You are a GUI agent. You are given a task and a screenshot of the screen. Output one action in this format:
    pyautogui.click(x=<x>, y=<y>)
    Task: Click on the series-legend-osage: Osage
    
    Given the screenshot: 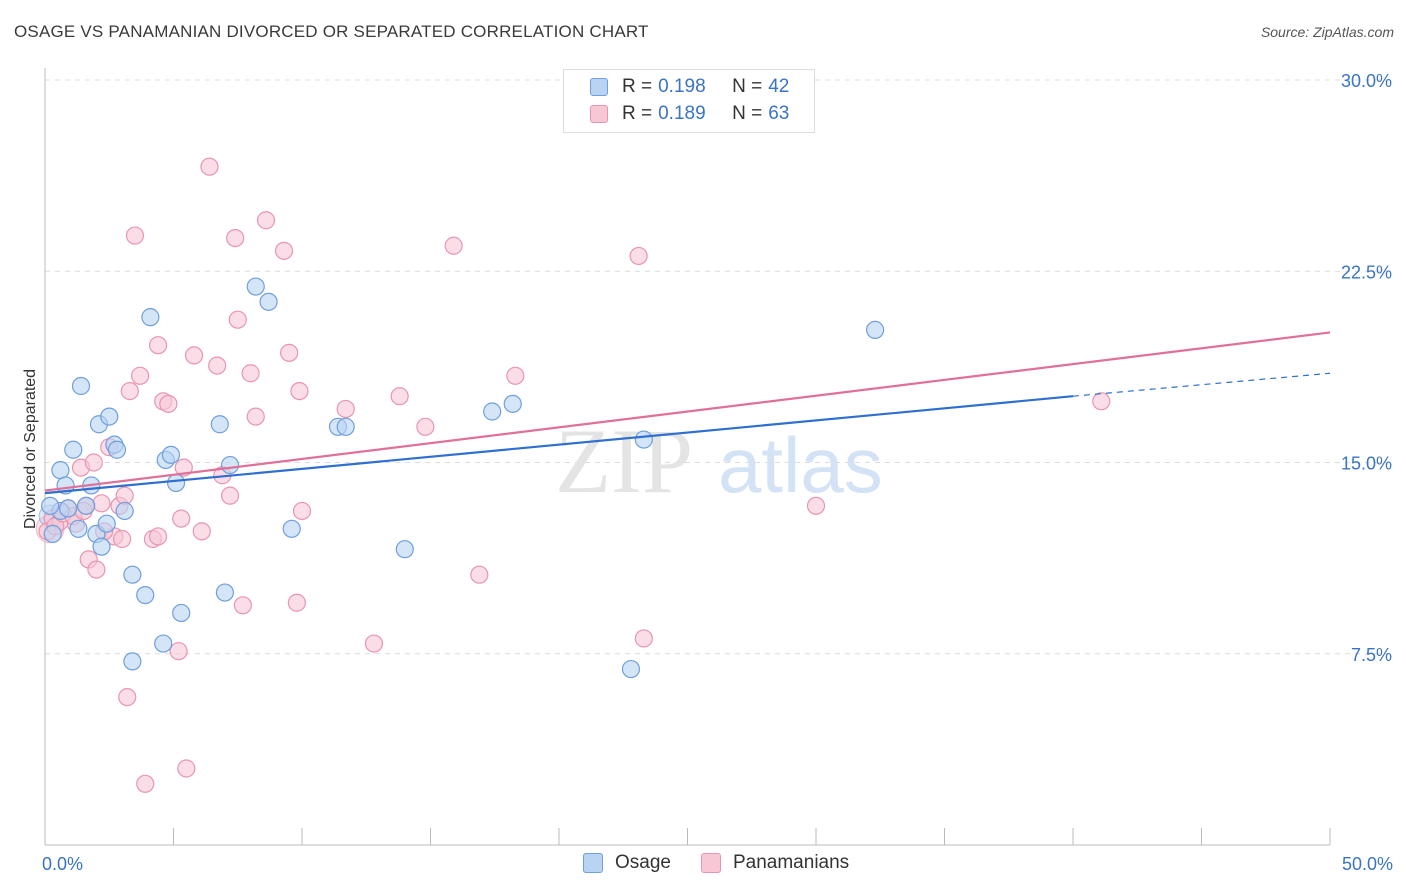 What is the action you would take?
    pyautogui.click(x=627, y=863)
    